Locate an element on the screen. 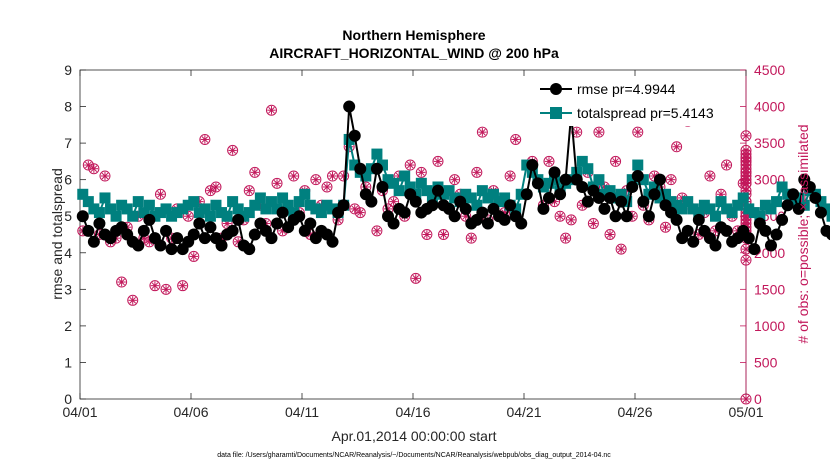  left-tick-label: 3 is located at coordinates (68, 289).